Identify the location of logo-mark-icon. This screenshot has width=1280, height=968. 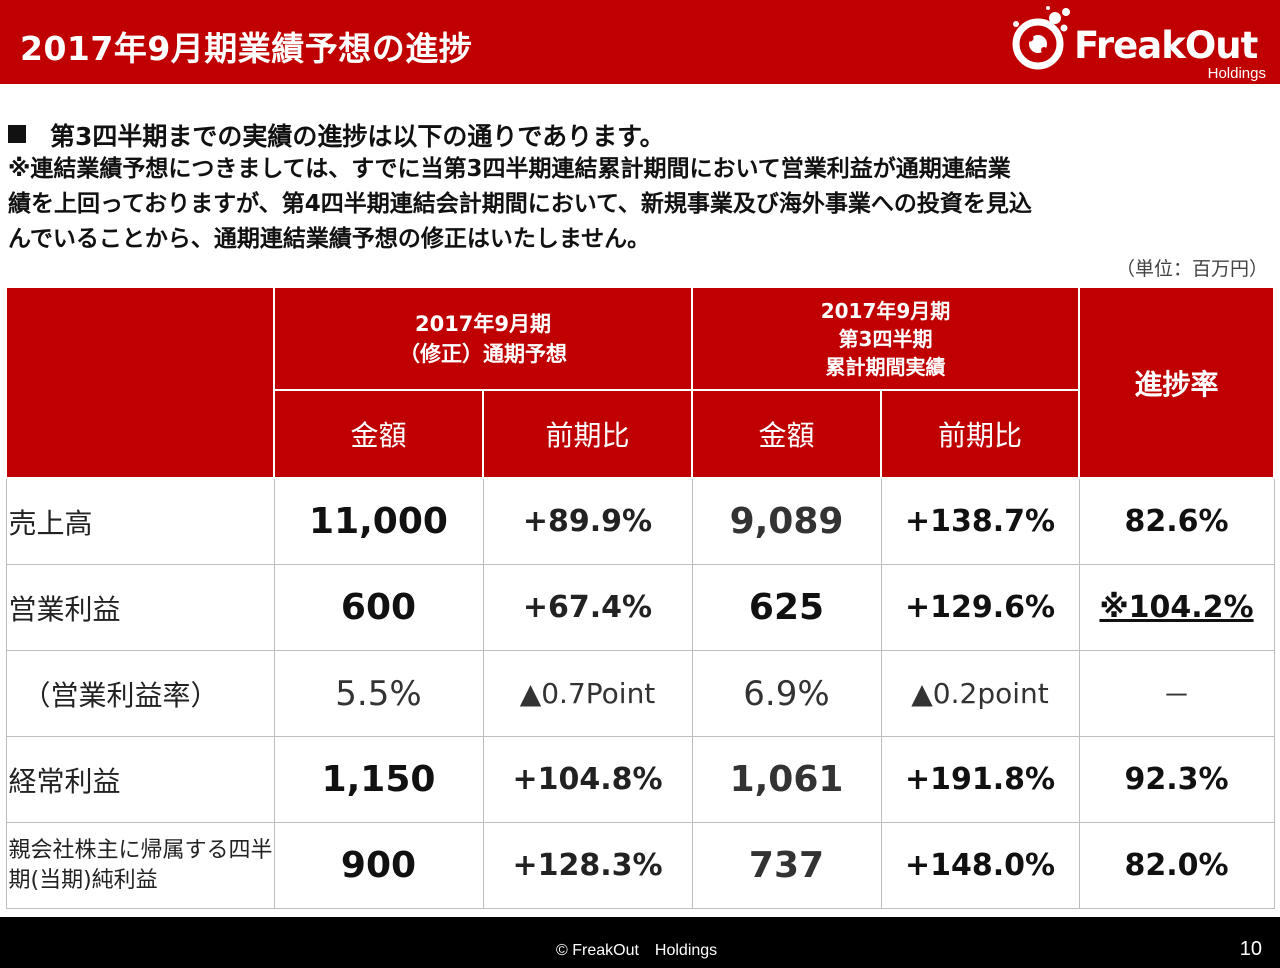
(1041, 38).